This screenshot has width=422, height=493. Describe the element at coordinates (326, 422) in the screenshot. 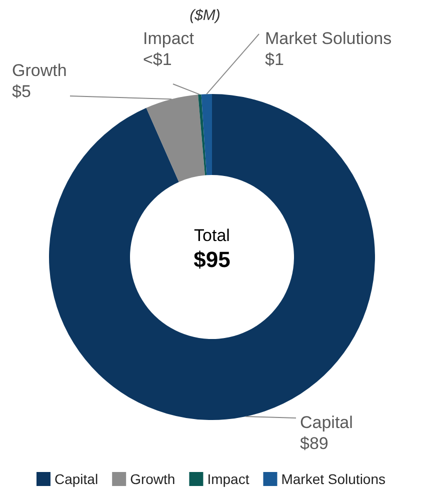

I see `slice-label: Capital` at that location.